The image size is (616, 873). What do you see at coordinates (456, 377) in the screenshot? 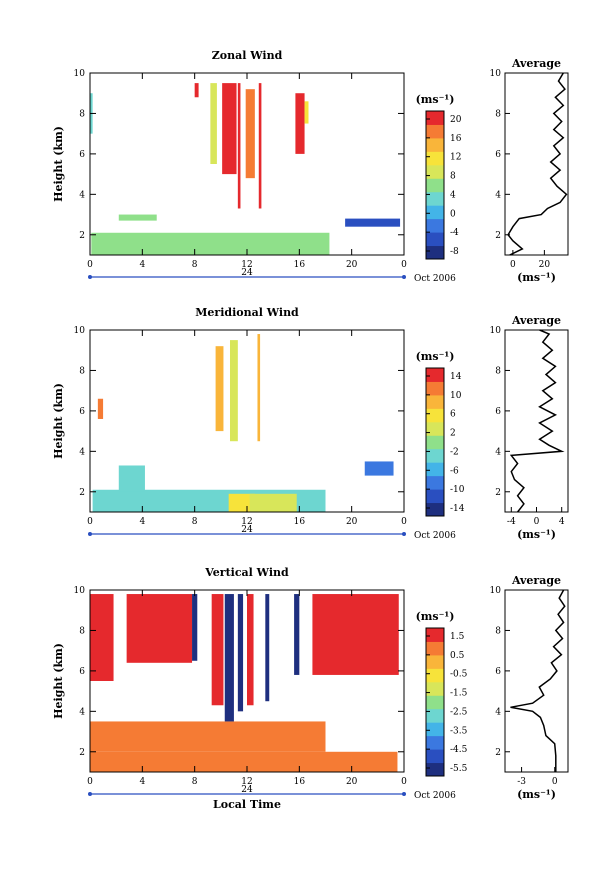
I see `colorbar-tick-label: 14` at bounding box center [456, 377].